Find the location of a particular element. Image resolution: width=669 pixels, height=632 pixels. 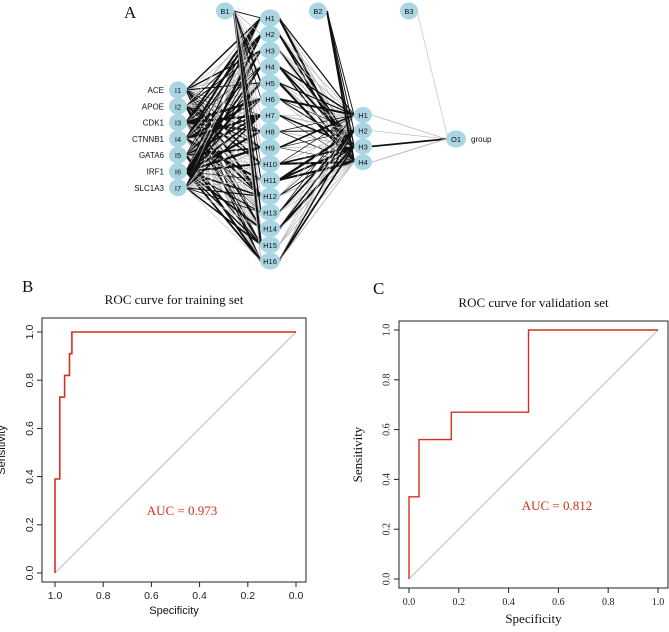

hidden2-node-id: H3 is located at coordinates (363, 146).